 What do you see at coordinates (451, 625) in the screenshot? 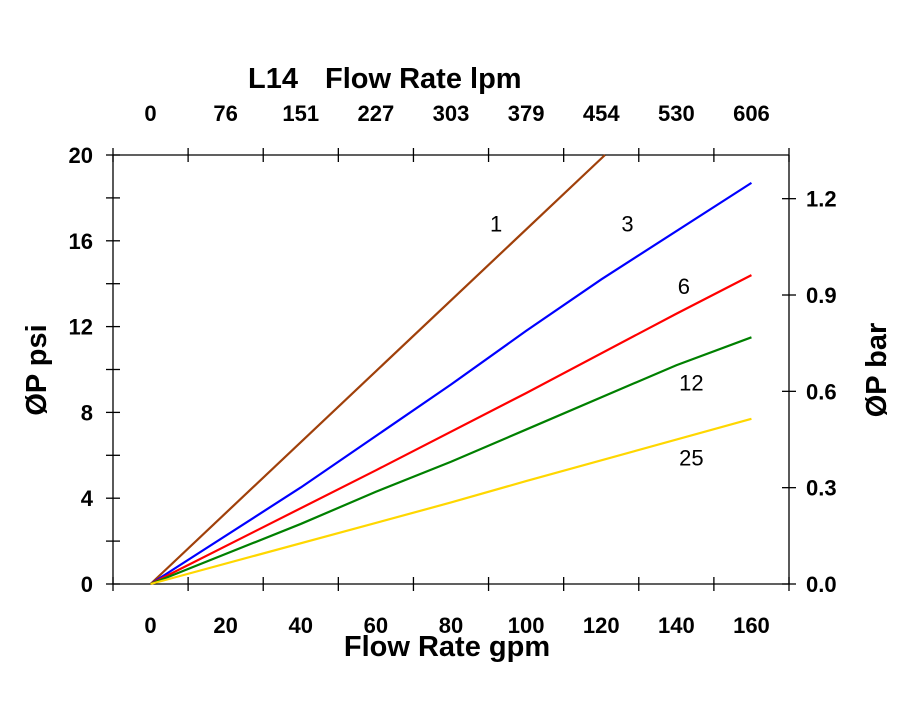
I see `x-tick-label: 80` at bounding box center [451, 625].